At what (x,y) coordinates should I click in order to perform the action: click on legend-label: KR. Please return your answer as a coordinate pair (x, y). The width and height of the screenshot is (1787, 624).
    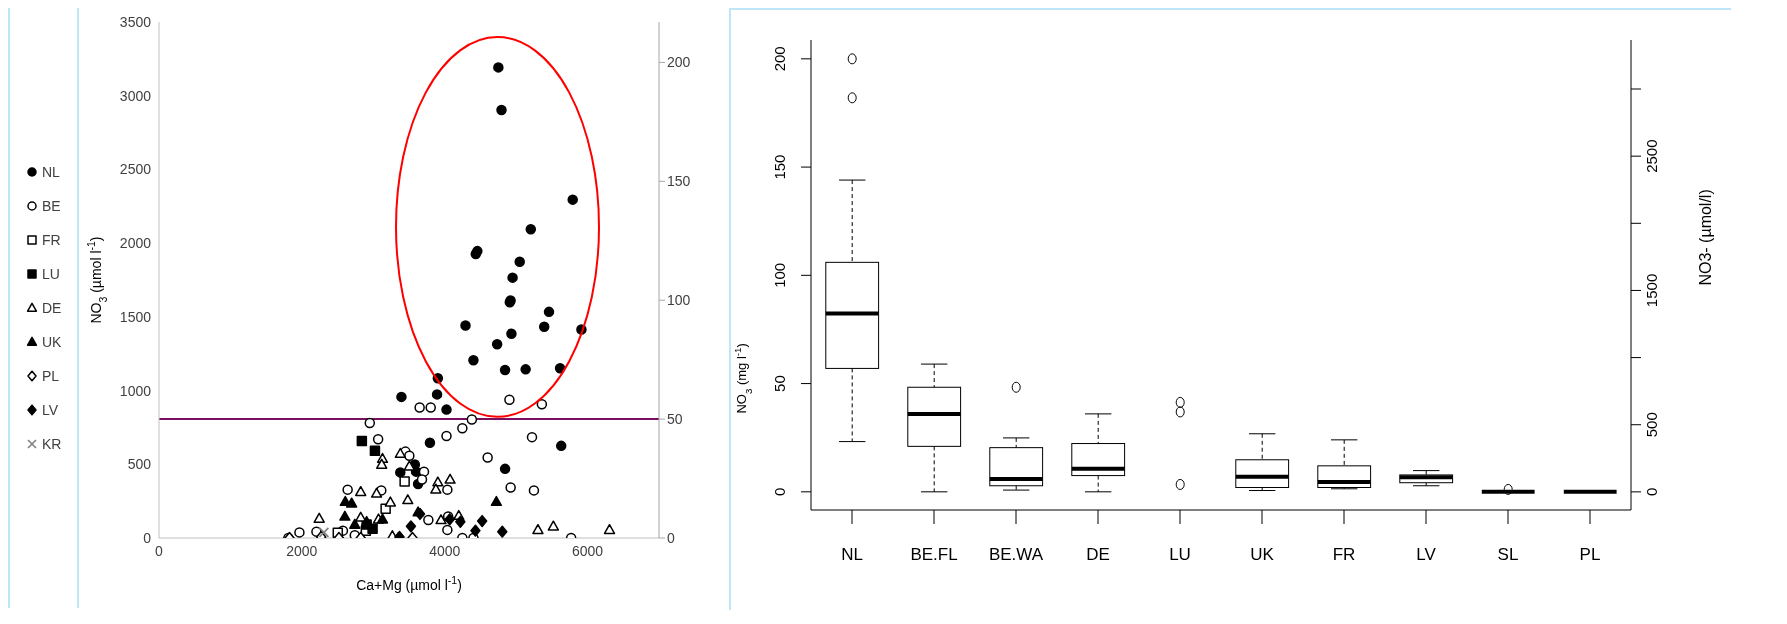
    Looking at the image, I should click on (52, 444).